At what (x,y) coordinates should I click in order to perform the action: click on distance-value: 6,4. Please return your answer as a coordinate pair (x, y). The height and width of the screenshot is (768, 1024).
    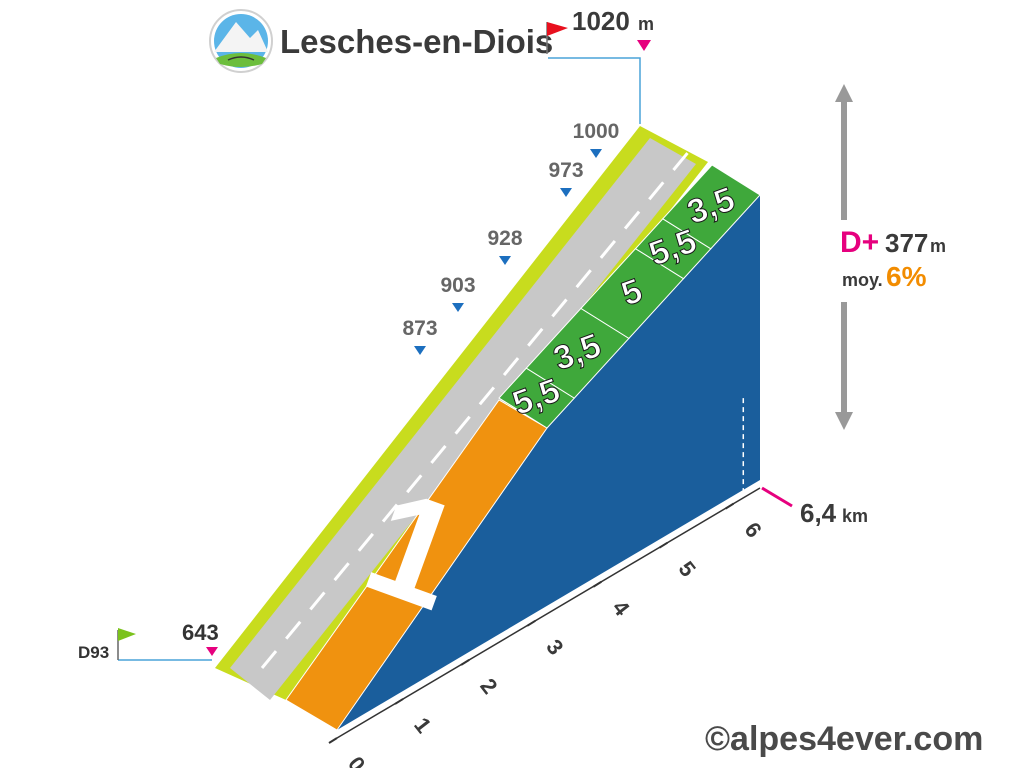
    Looking at the image, I should click on (818, 513).